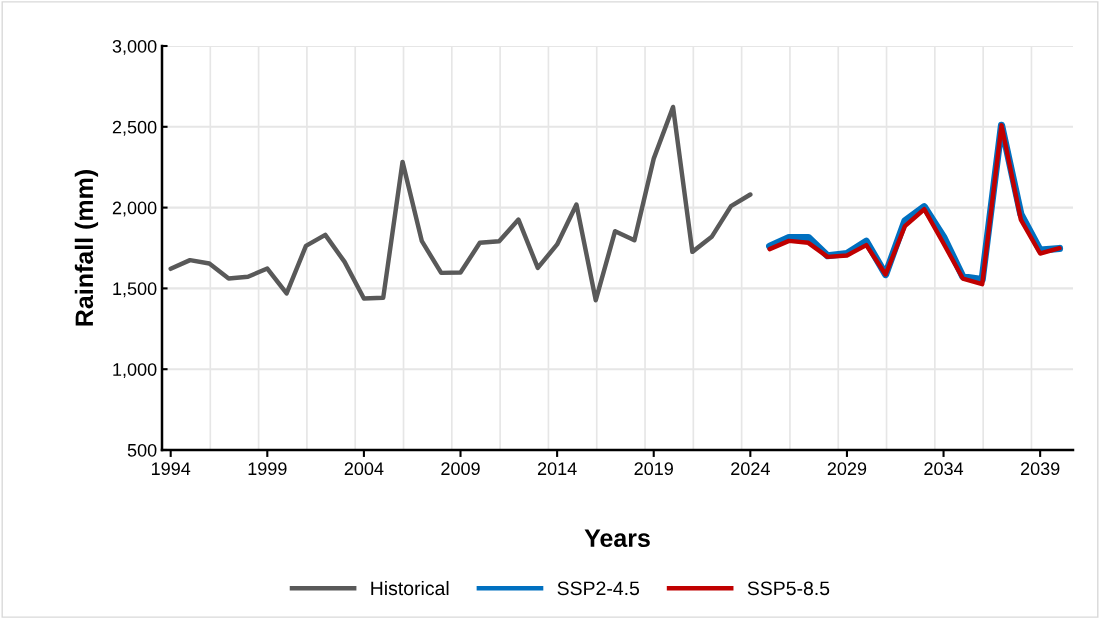 Image resolution: width=1100 pixels, height=619 pixels. I want to click on x-tick-label: 2034, so click(944, 469).